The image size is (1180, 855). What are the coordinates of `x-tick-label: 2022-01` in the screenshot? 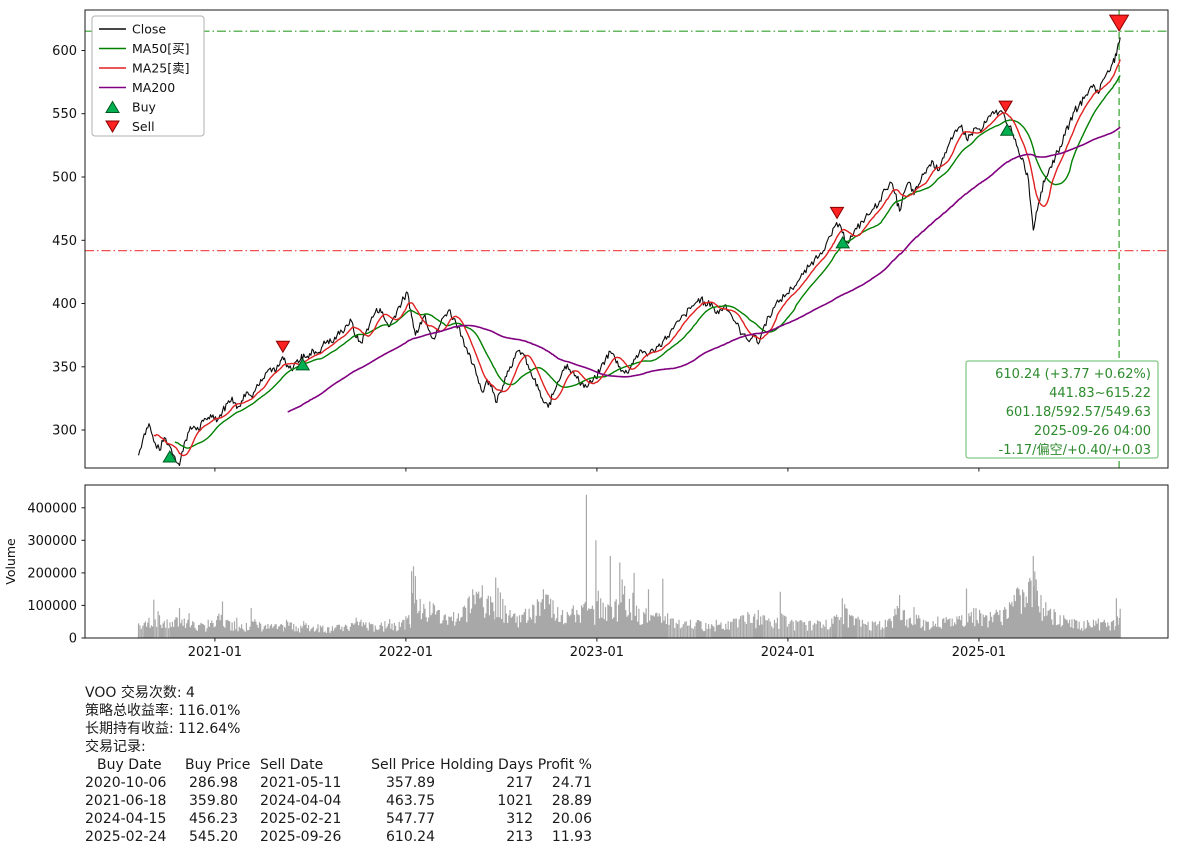 It's located at (406, 652).